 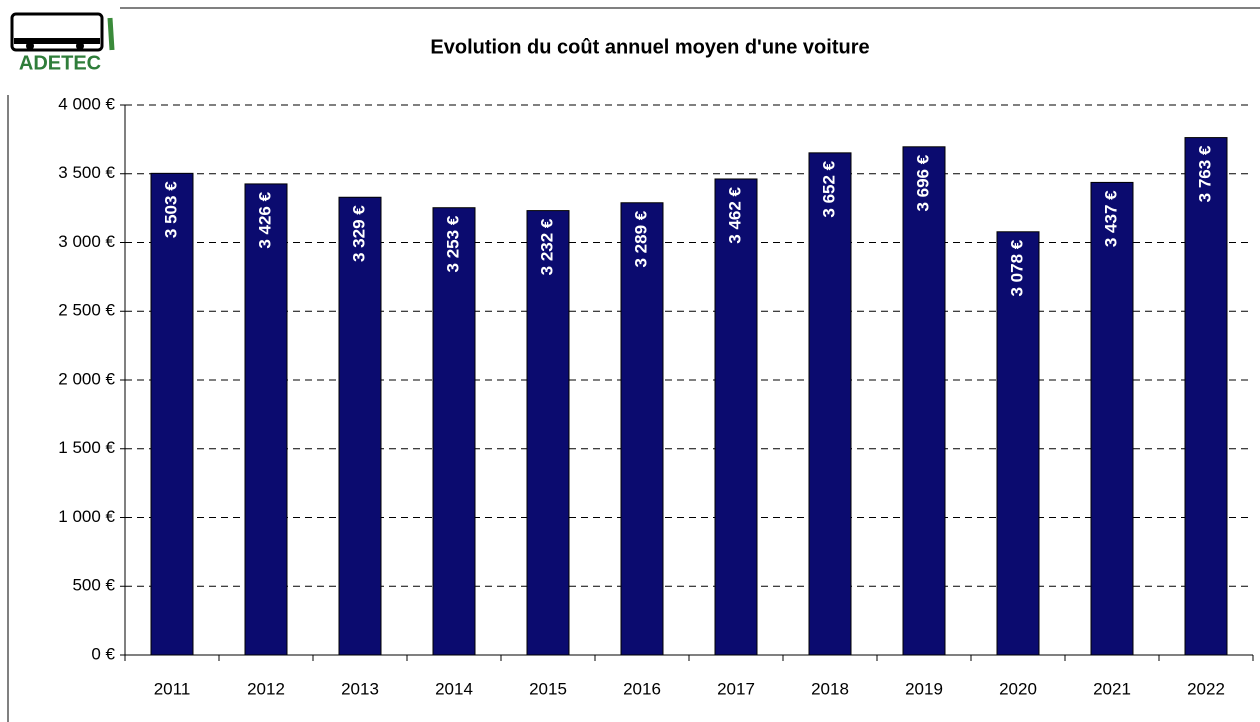 What do you see at coordinates (828, 188) in the screenshot?
I see `data-label: 3 652 €` at bounding box center [828, 188].